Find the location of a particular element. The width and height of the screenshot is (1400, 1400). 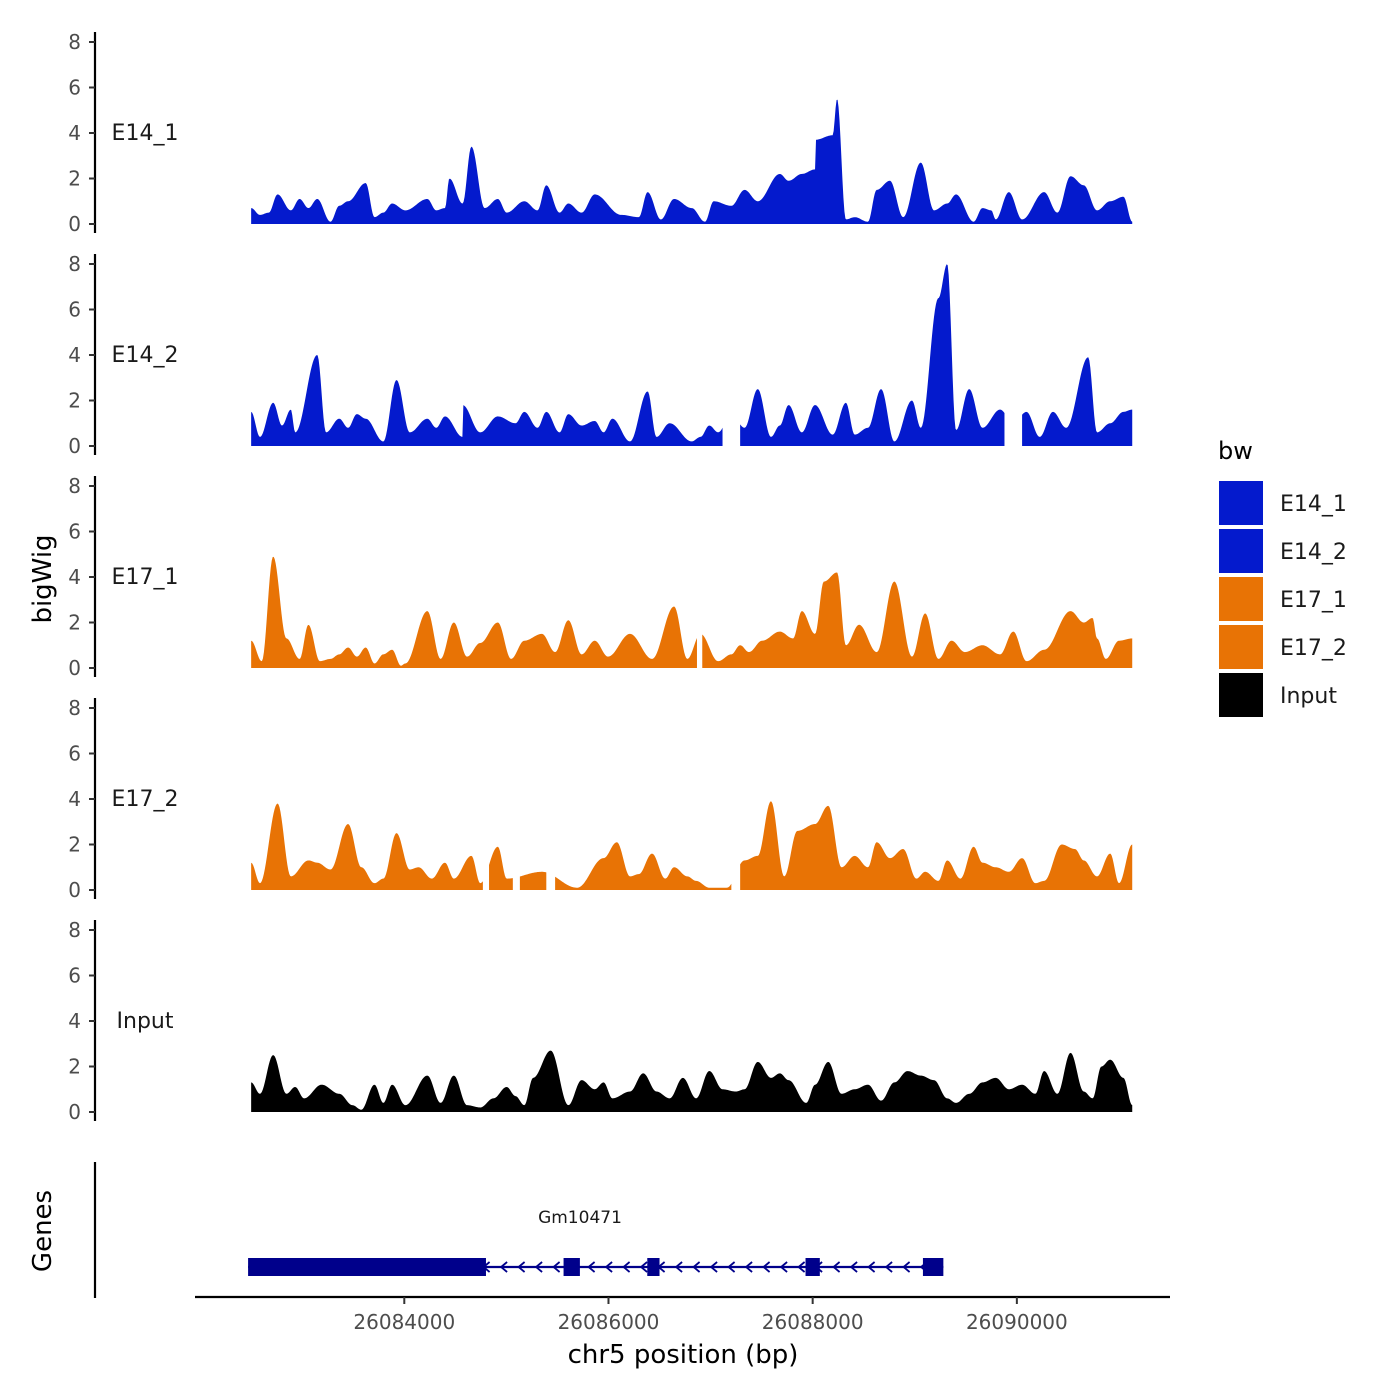

x-tick-label: 26086000 is located at coordinates (609, 1322).